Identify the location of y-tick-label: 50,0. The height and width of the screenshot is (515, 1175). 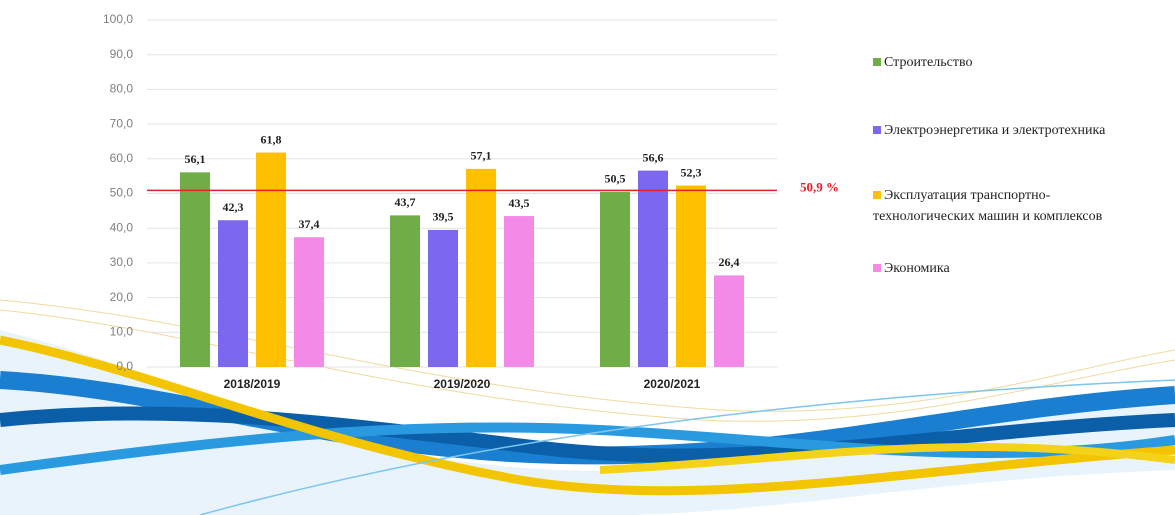
(122, 193).